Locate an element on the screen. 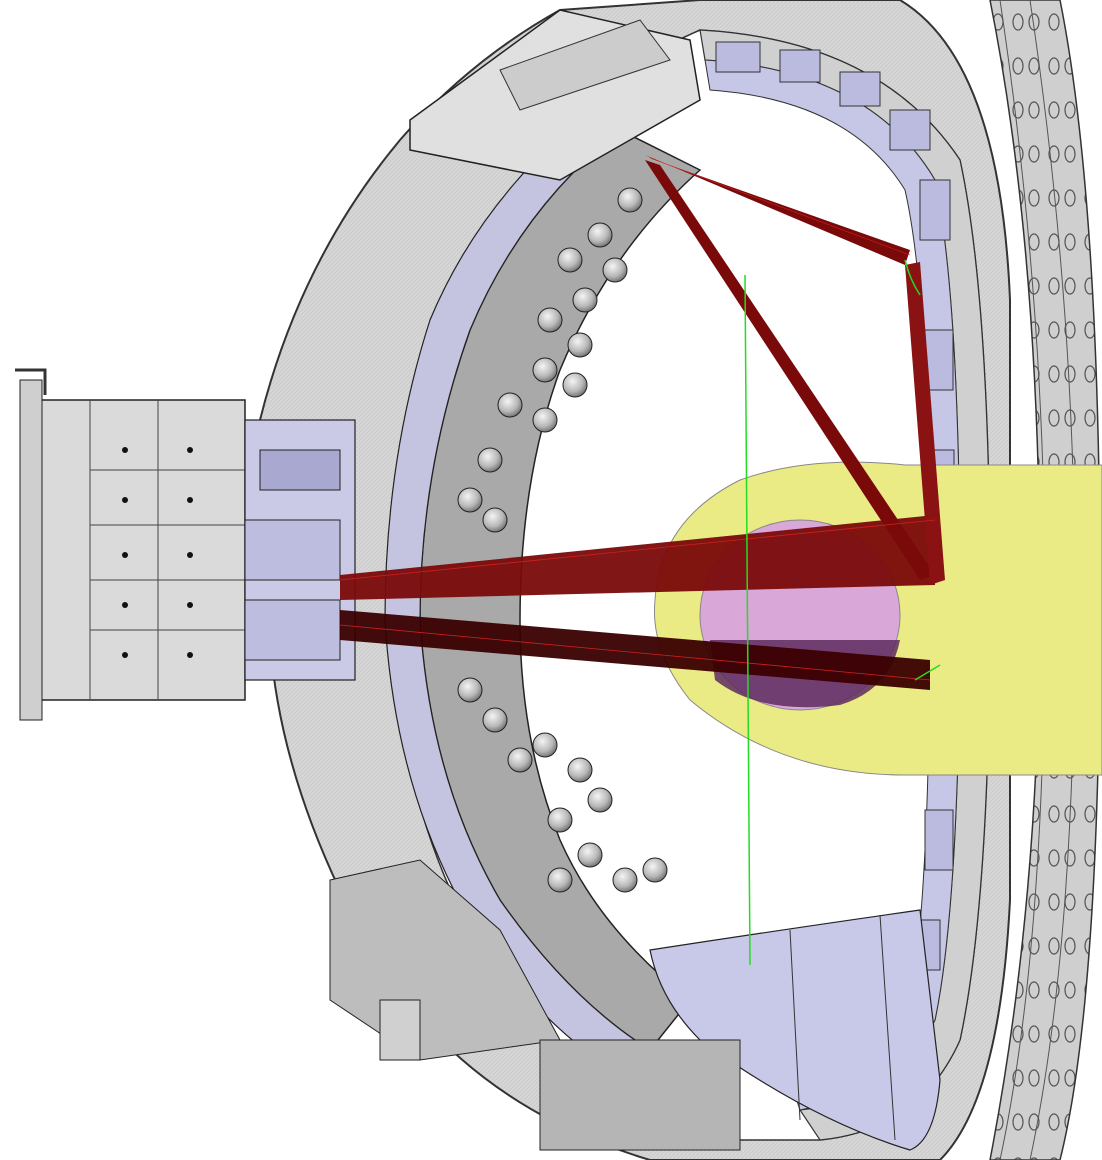  inboard-bosses is located at coordinates (562, 540).